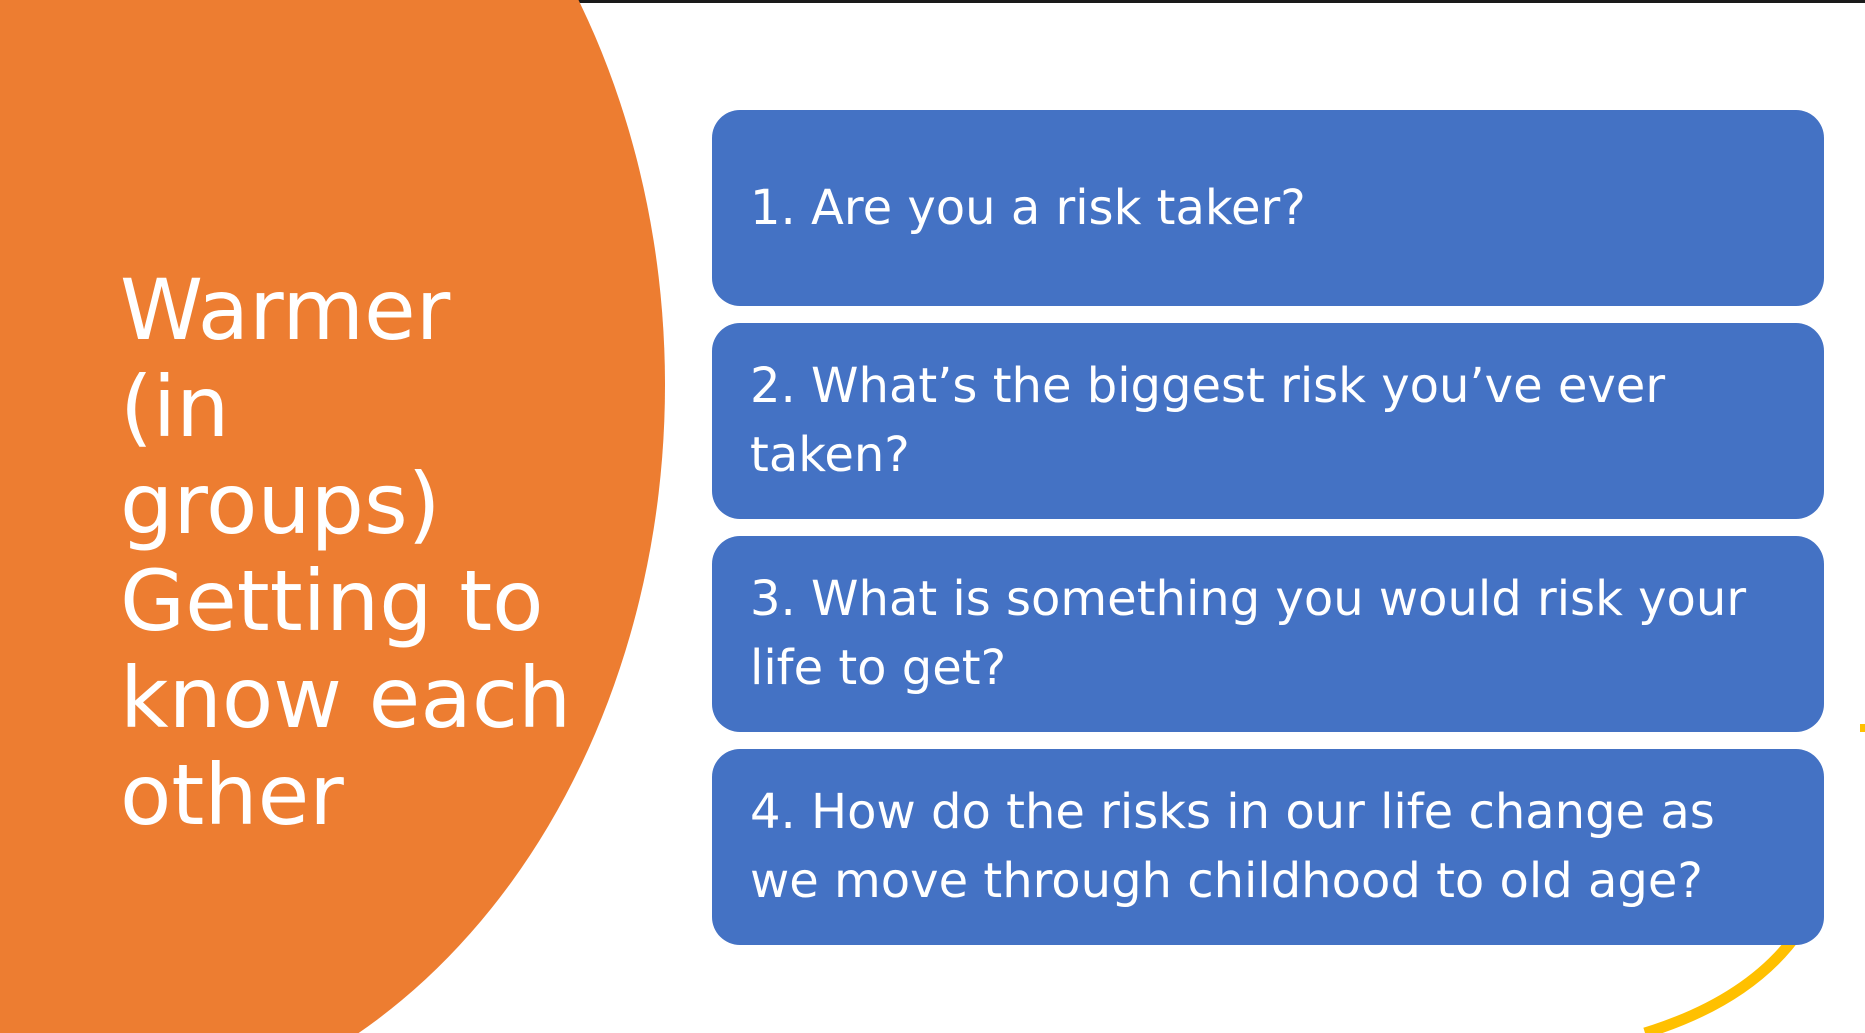  I want to click on question-card-1: 1. Are you a risk taker?, so click(1268, 208).